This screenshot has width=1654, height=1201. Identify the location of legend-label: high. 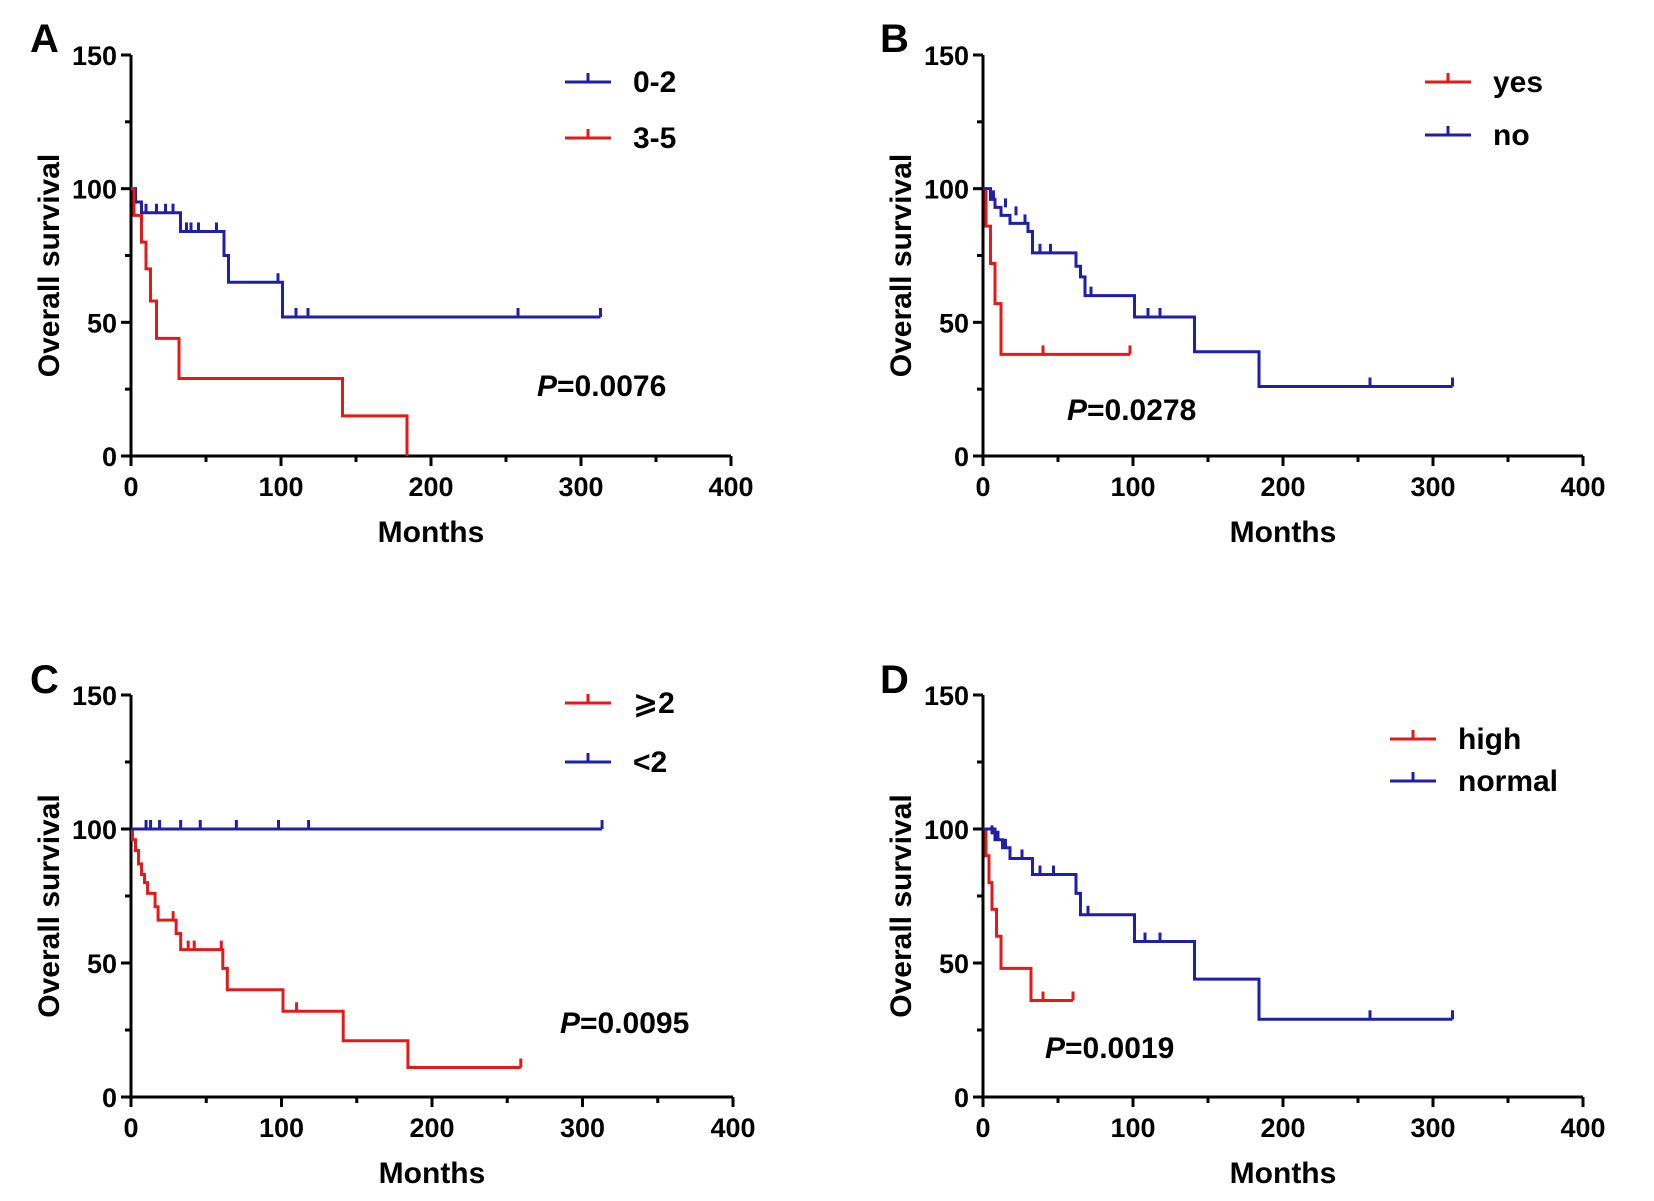
(1489, 739).